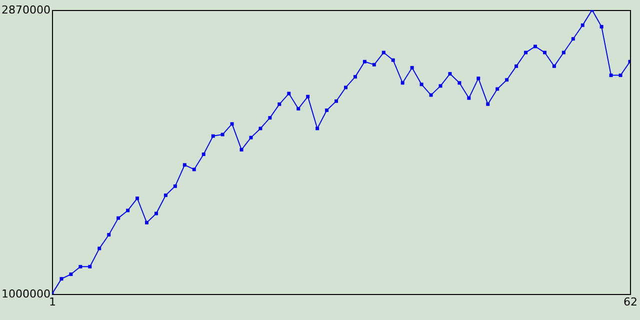 The width and height of the screenshot is (640, 320). What do you see at coordinates (26, 10) in the screenshot?
I see `y-tick-label: 2870000` at bounding box center [26, 10].